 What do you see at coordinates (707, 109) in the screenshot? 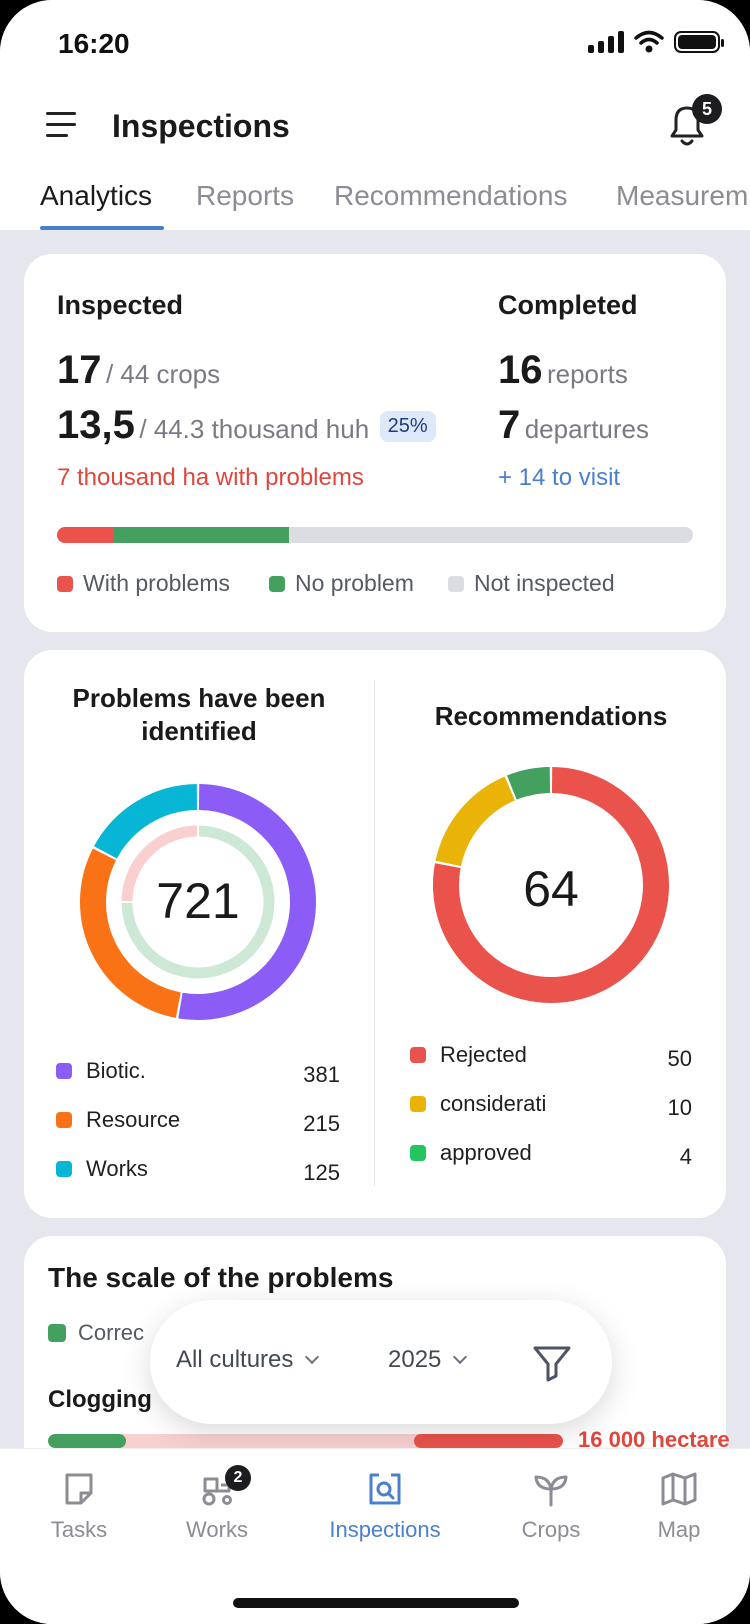
I see `notification-badge: 5` at bounding box center [707, 109].